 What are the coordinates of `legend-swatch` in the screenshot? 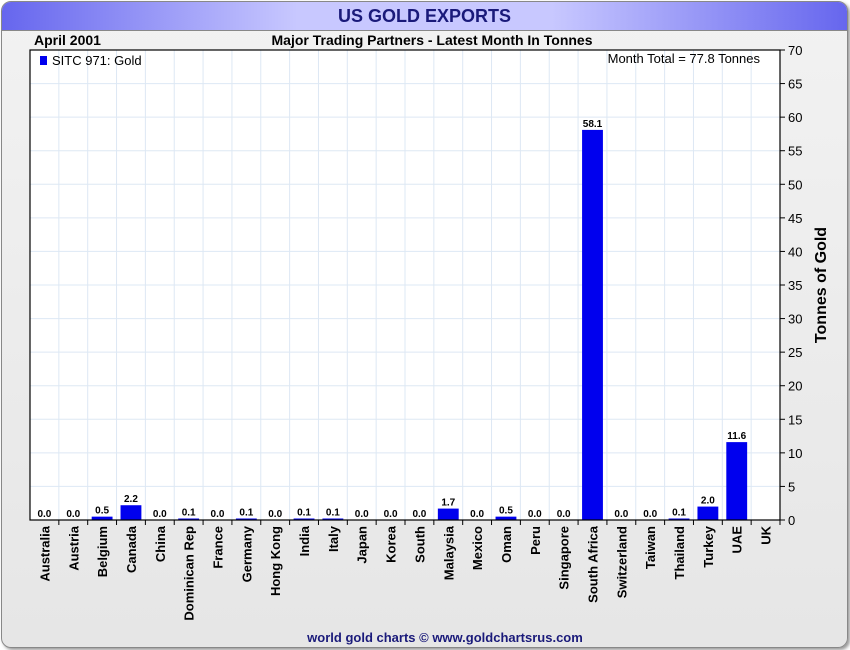 It's located at (43, 60).